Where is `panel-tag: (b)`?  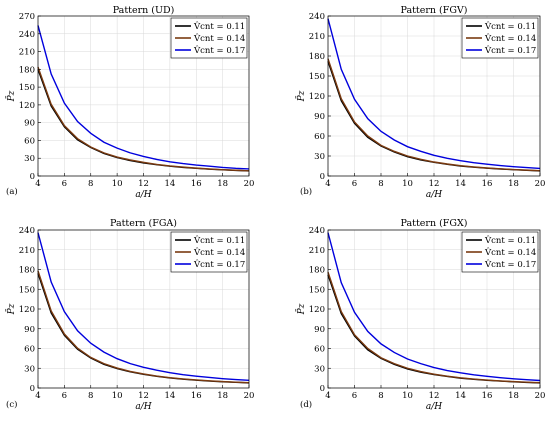
panel-tag: (b) is located at coordinates (306, 191).